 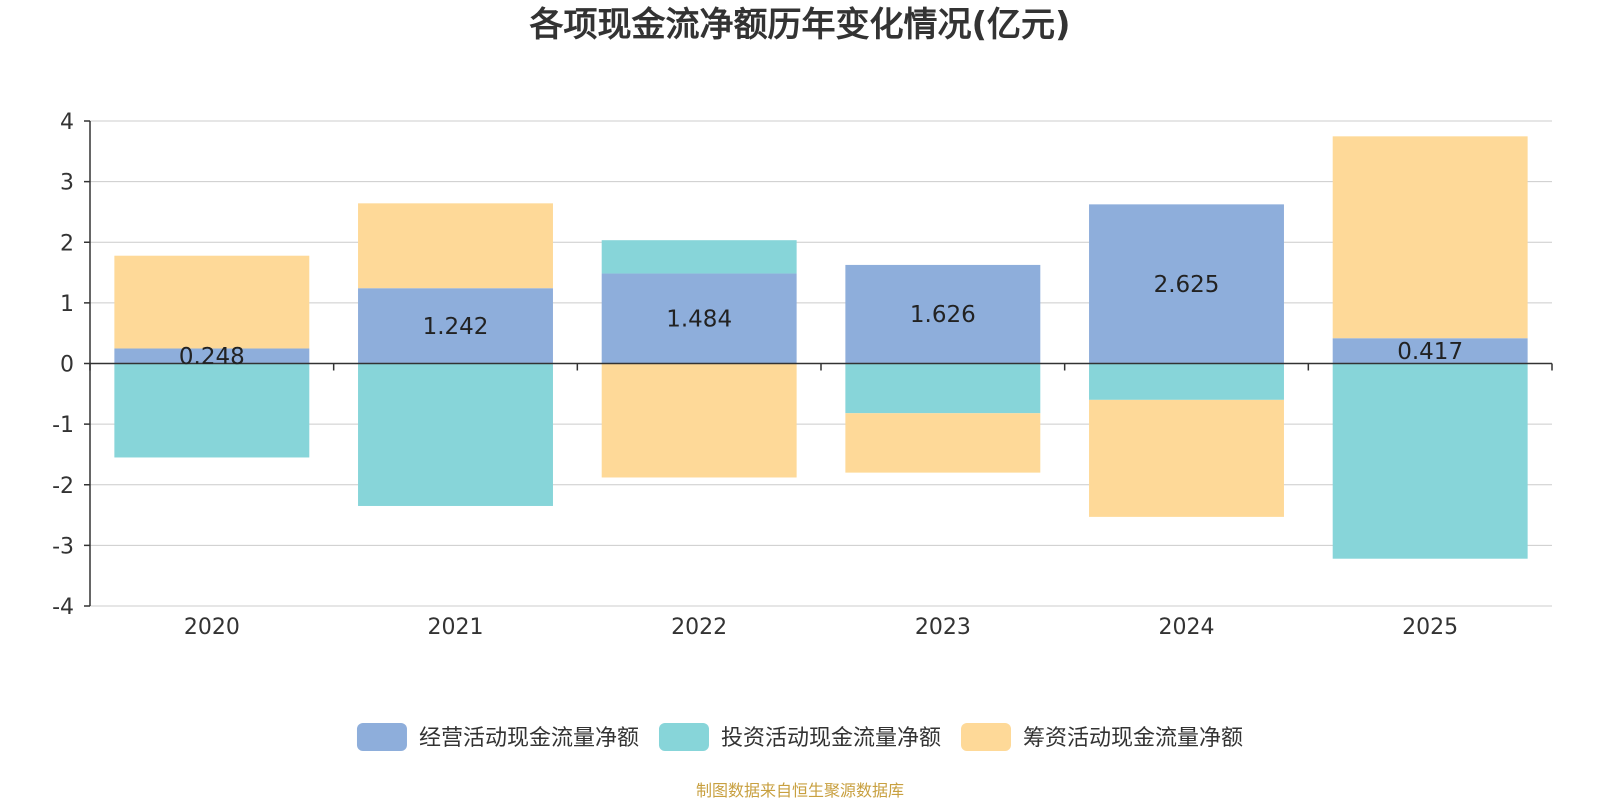 I want to click on y-tick-label: 1, so click(x=67, y=304).